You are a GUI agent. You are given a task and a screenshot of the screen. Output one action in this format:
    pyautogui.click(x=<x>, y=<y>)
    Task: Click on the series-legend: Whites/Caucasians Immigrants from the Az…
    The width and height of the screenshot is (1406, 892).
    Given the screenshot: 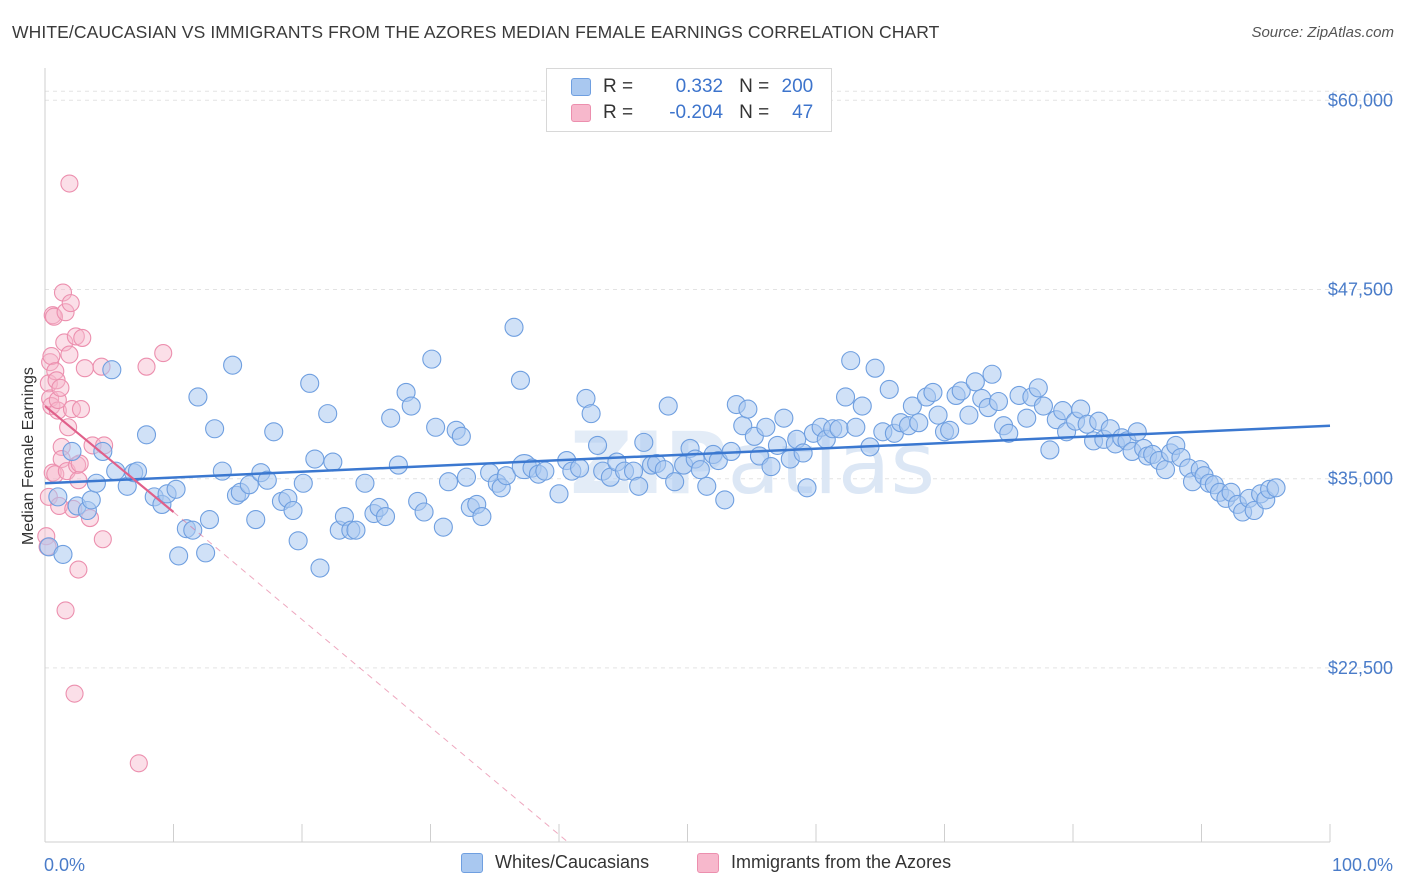 What is the action you would take?
    pyautogui.click(x=703, y=865)
    